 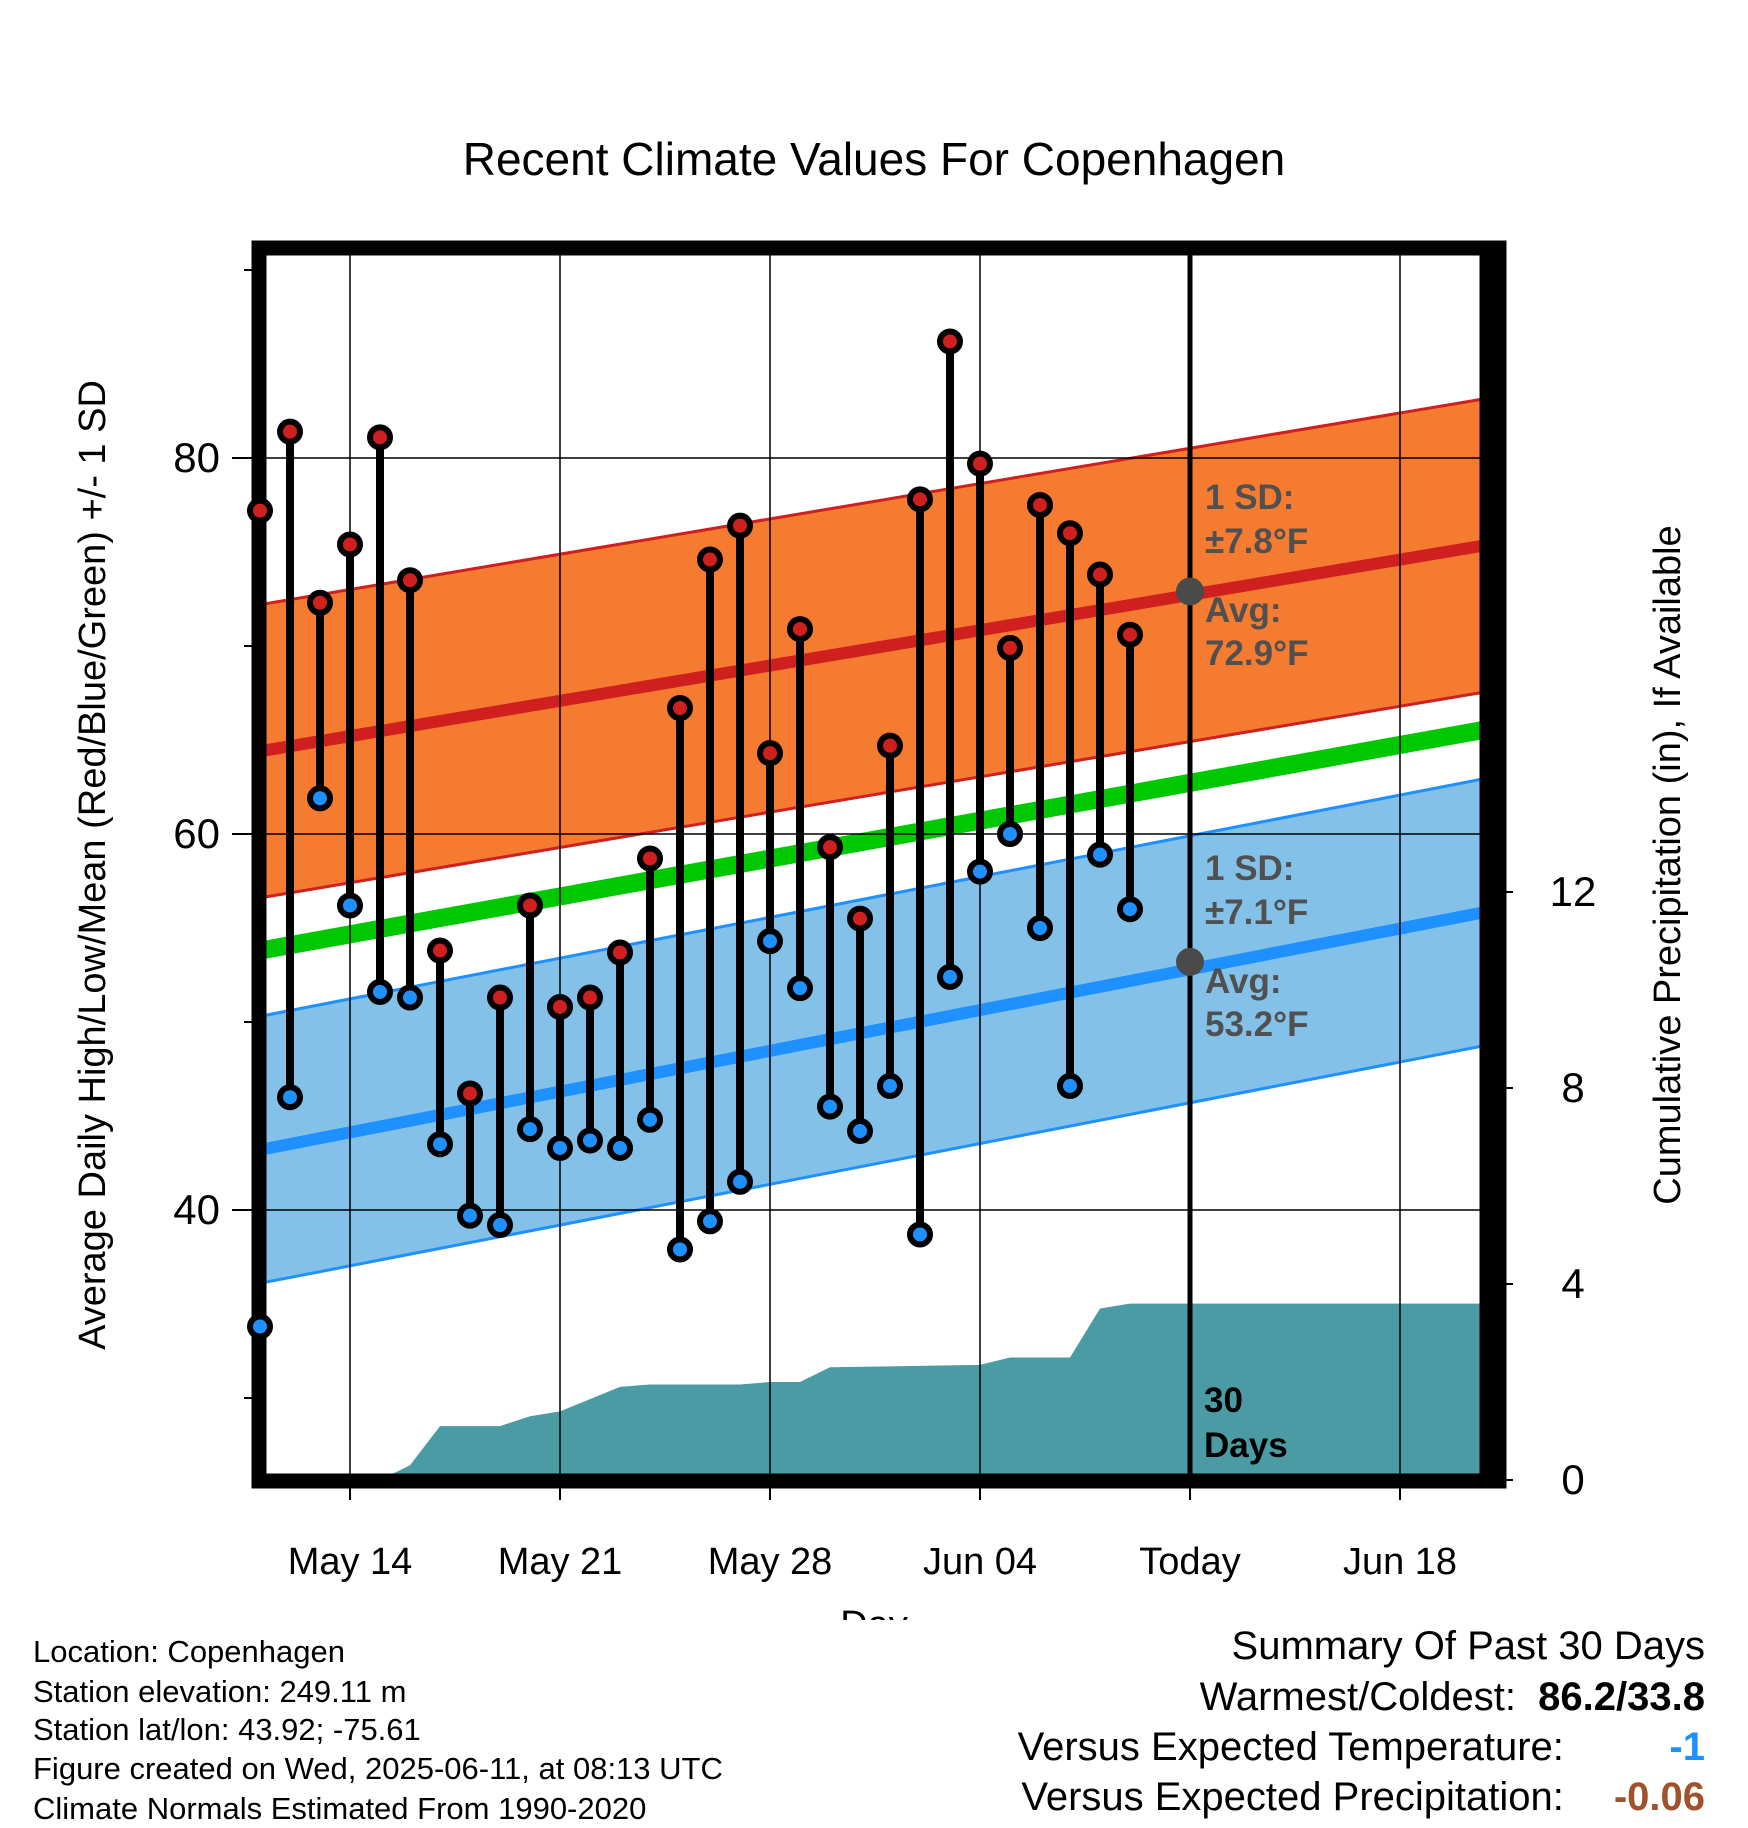 I want to click on period-label-number: 30, so click(x=1223, y=1400).